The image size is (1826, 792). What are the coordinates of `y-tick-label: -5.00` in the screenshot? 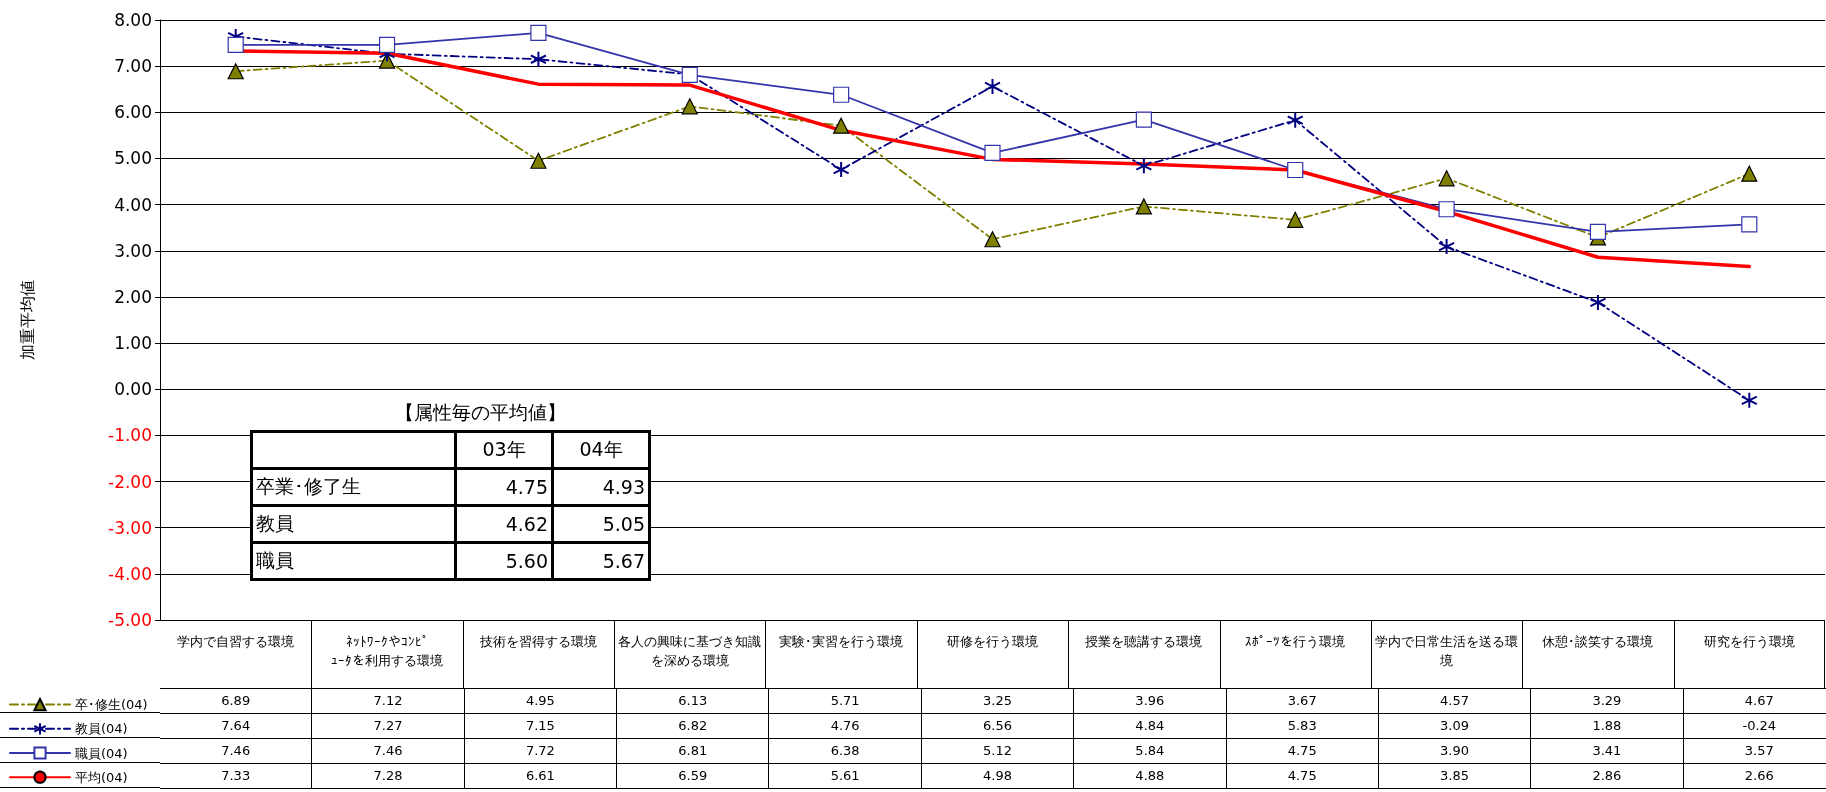 It's located at (130, 620).